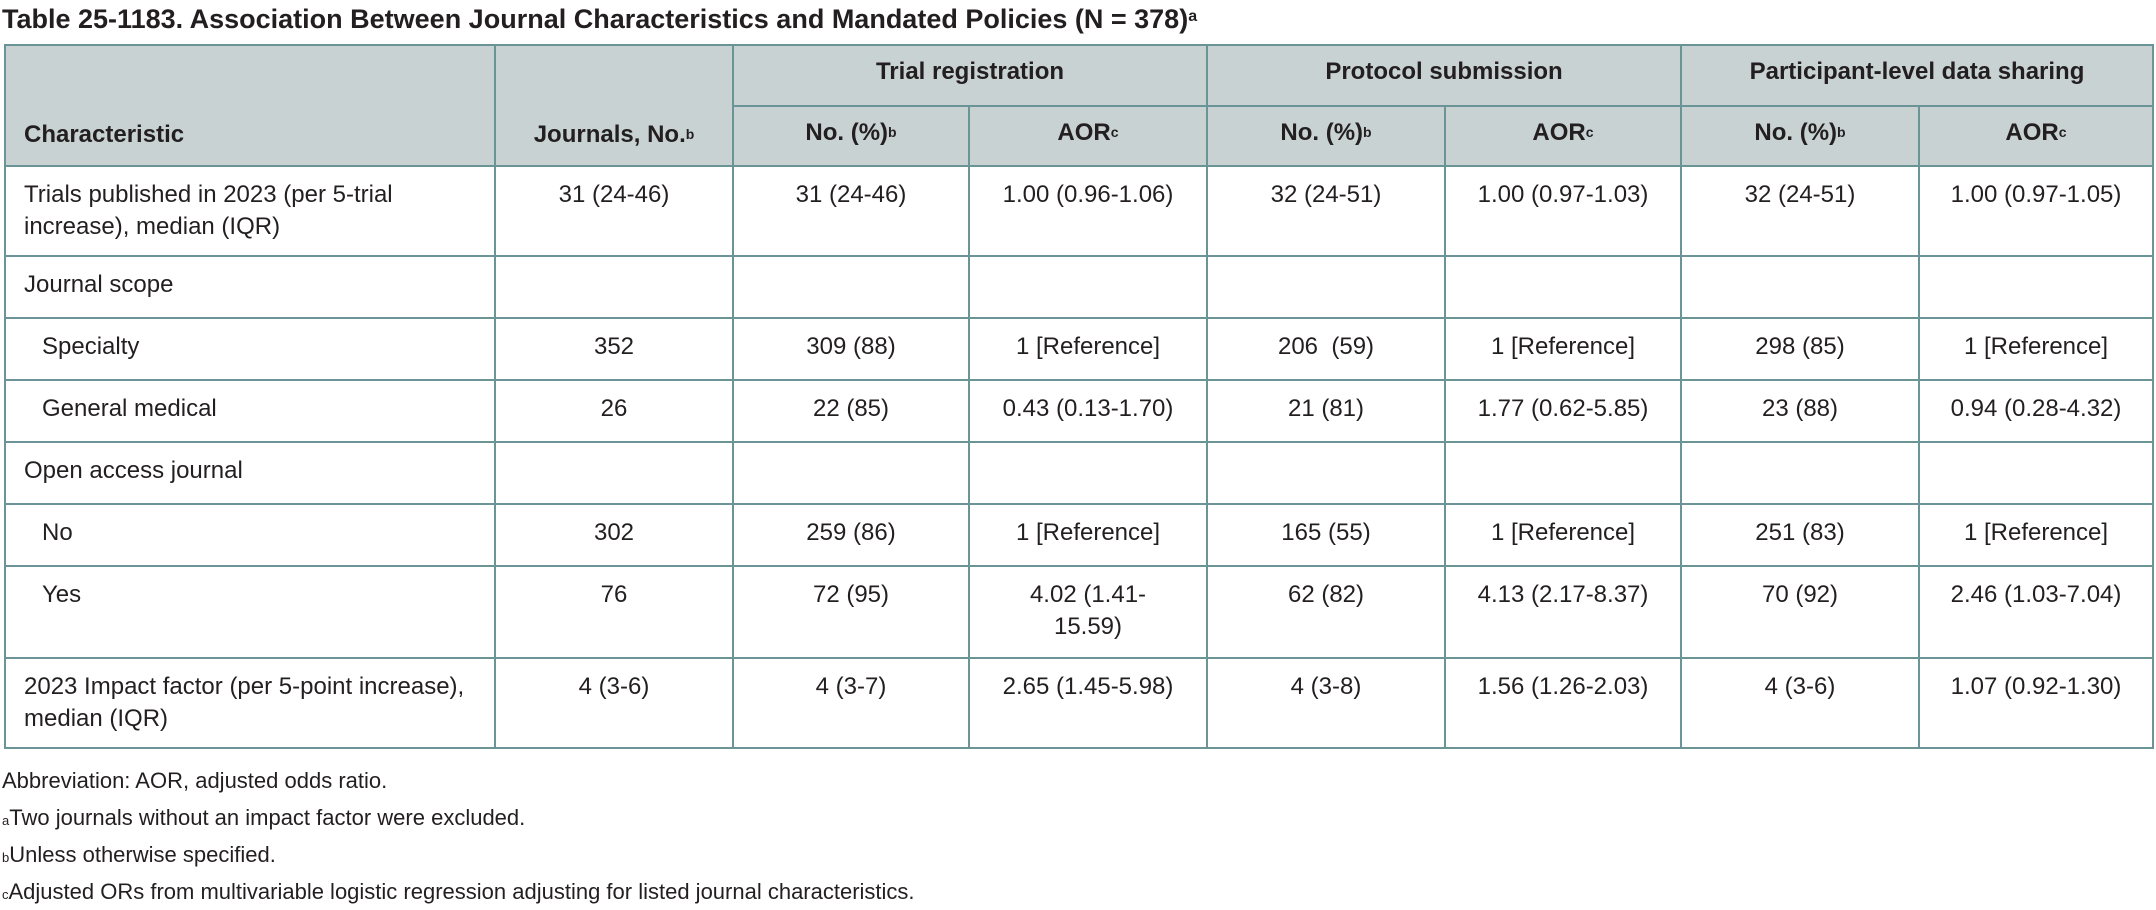 The height and width of the screenshot is (910, 2156). I want to click on cell-trial-reg-aor: 0.43 (0.13-1.70), so click(1088, 411).